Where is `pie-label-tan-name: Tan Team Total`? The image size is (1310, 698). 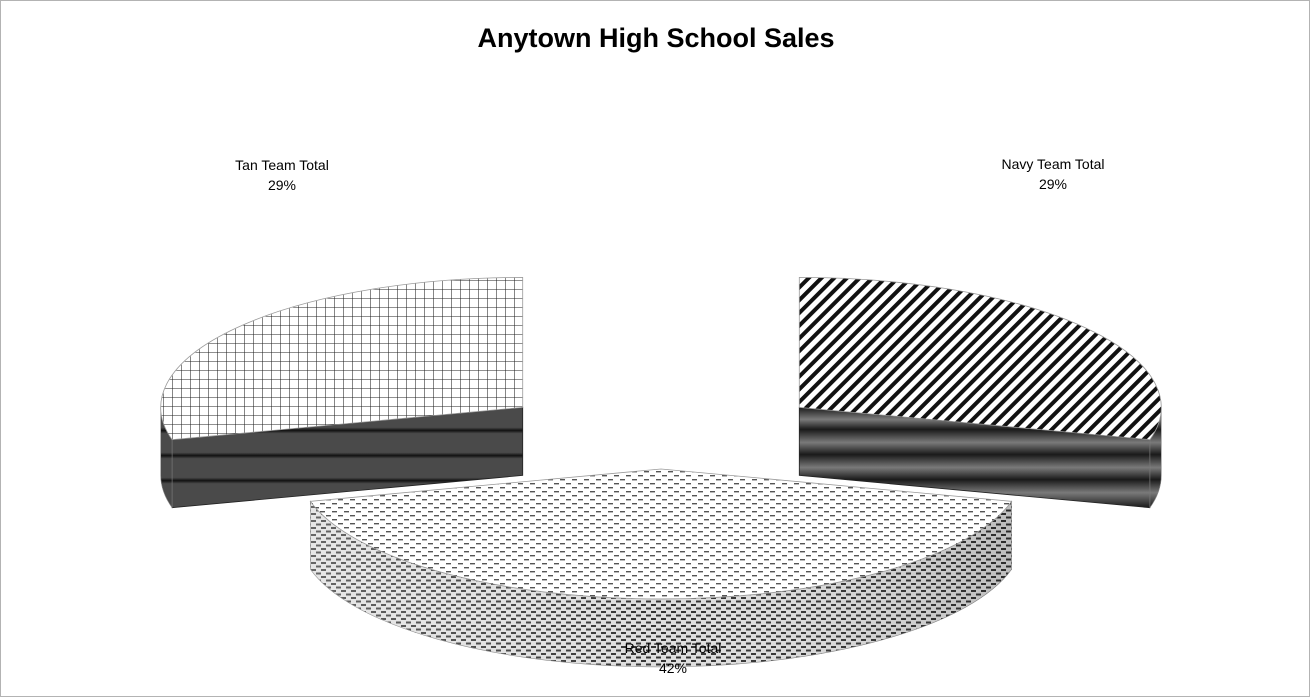 pie-label-tan-name: Tan Team Total is located at coordinates (282, 165).